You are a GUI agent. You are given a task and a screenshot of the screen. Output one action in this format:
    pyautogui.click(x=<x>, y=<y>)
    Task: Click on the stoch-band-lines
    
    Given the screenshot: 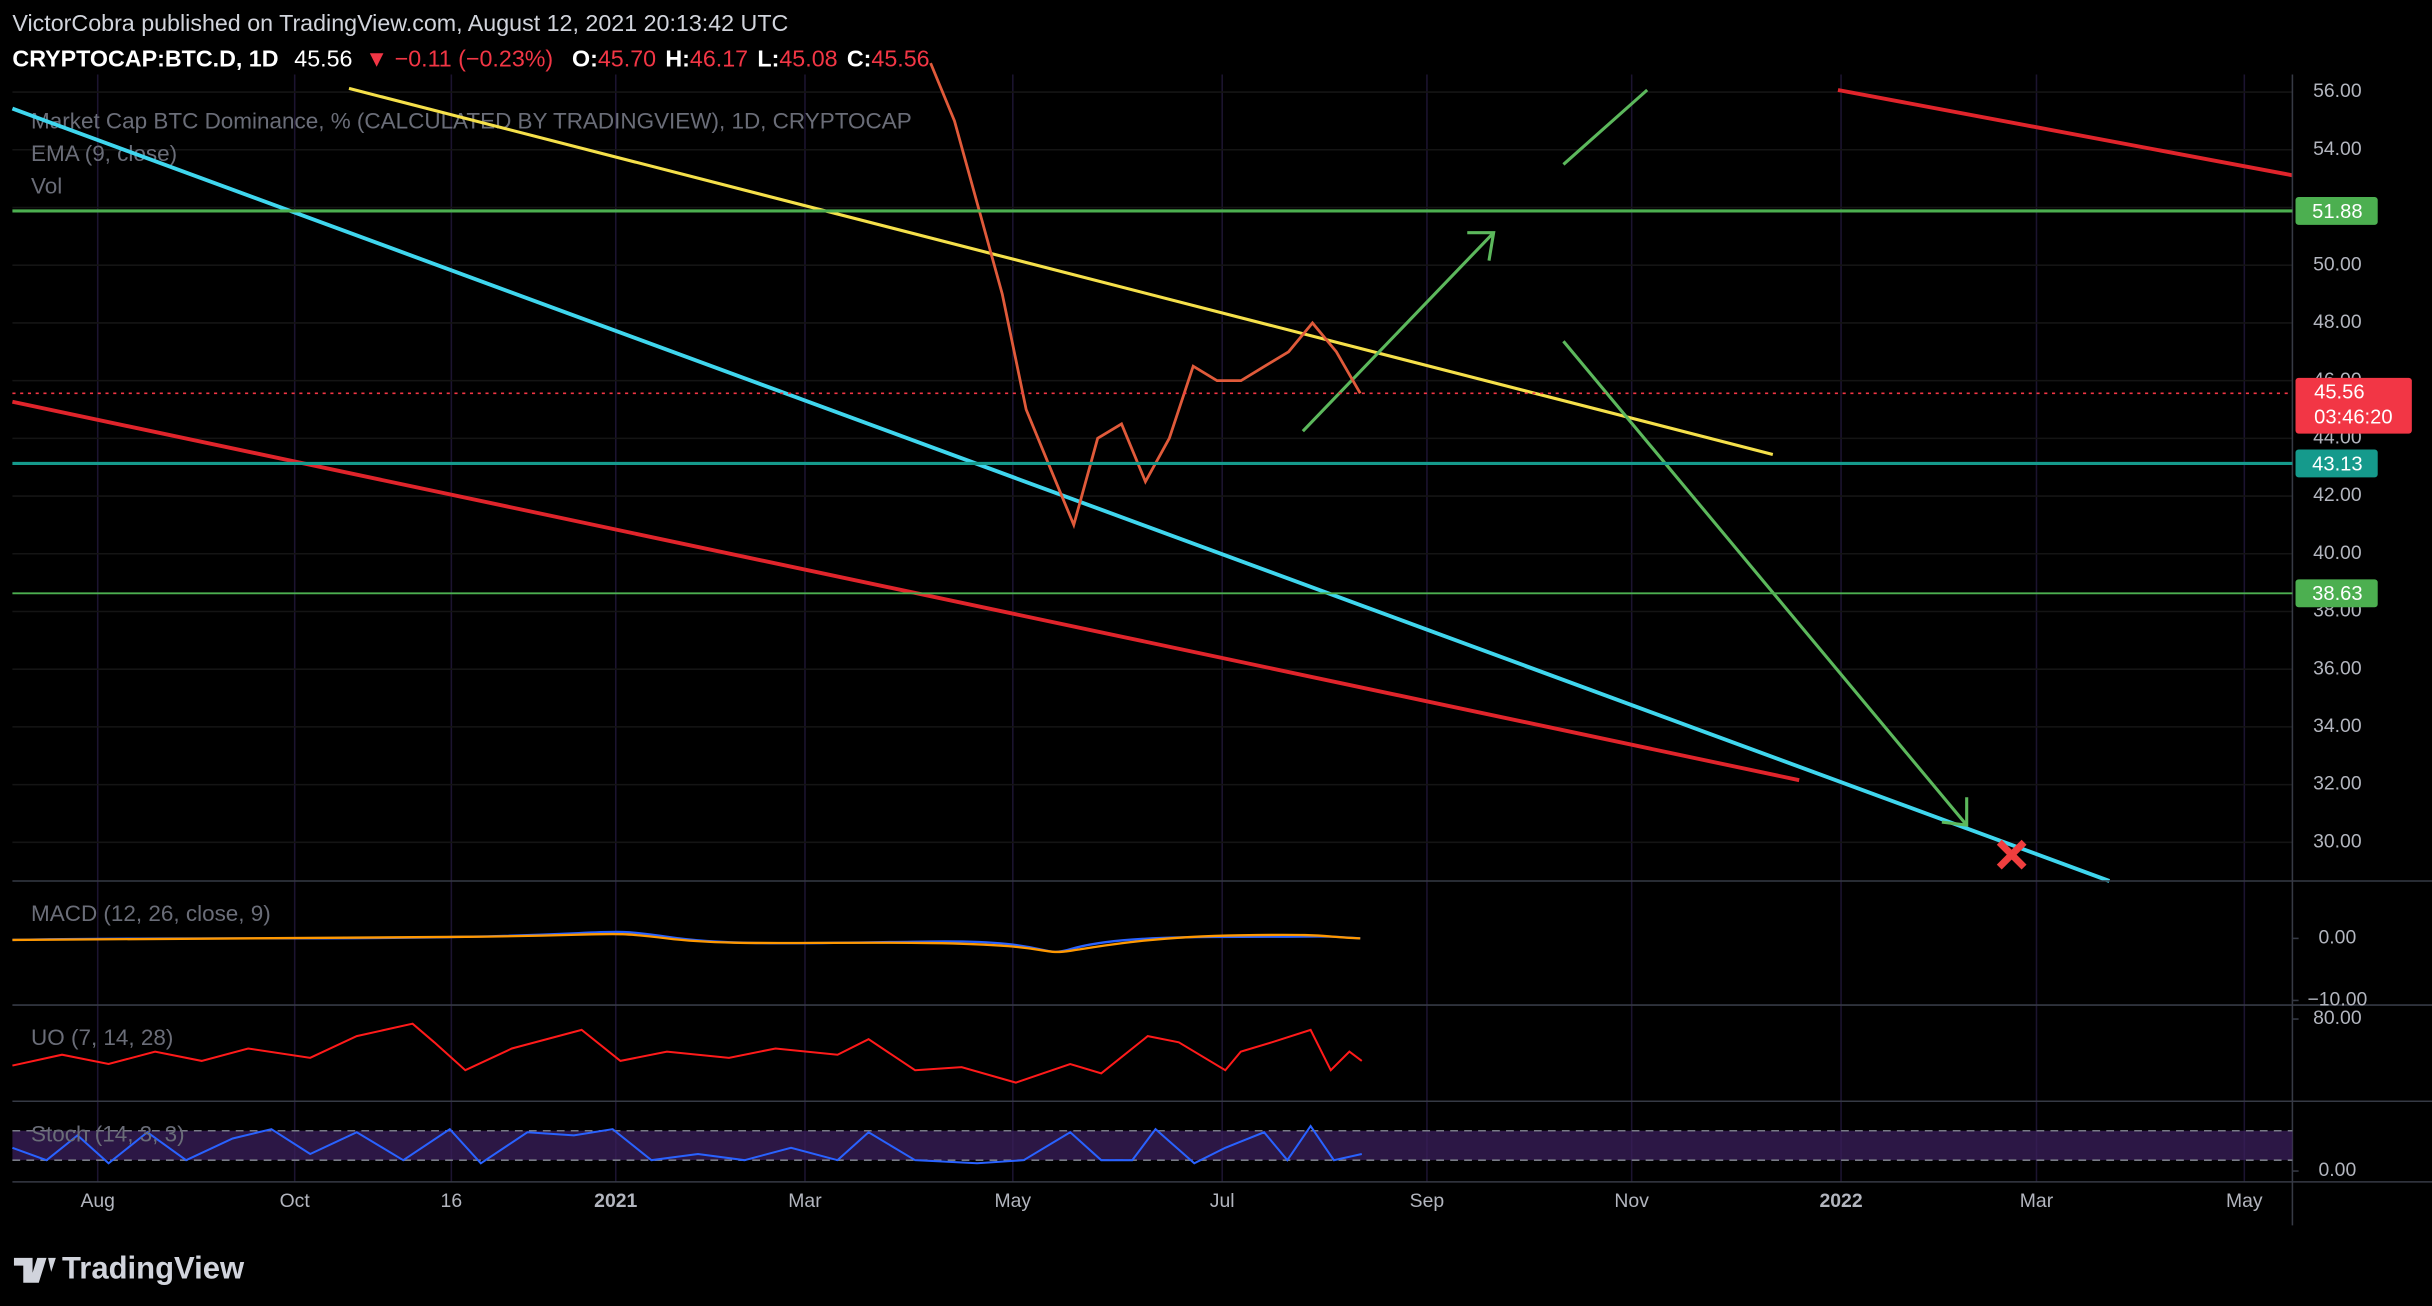 What is the action you would take?
    pyautogui.click(x=1152, y=1145)
    